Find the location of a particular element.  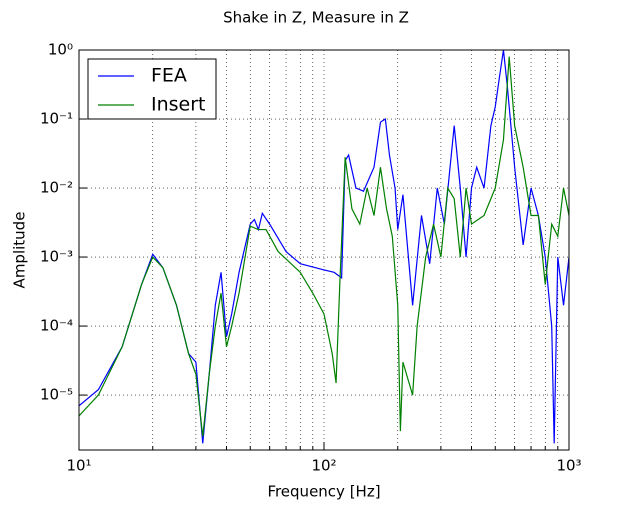

y-tick-label: 10⁻⁵ is located at coordinates (56, 395).